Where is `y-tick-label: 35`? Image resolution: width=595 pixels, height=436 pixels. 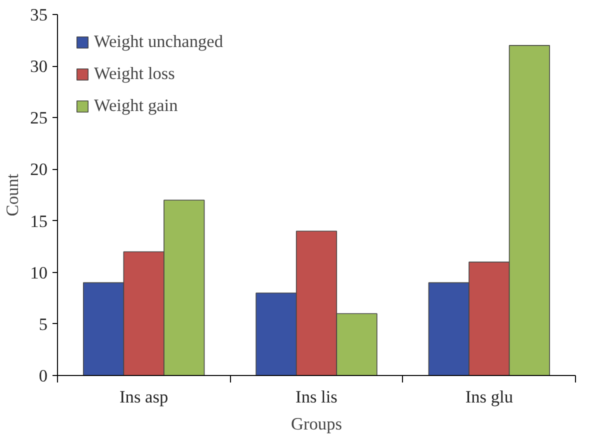 y-tick-label: 35 is located at coordinates (39, 15).